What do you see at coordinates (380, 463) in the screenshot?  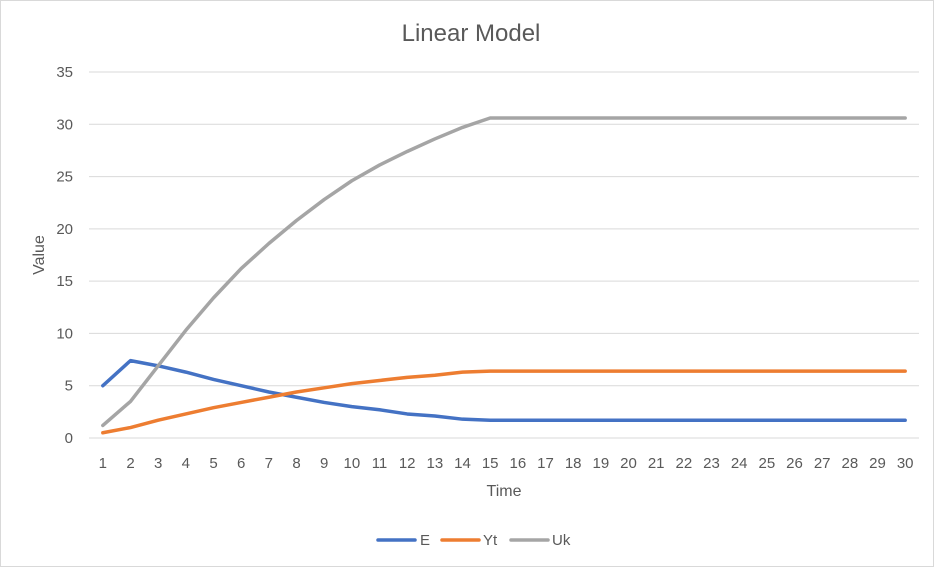 I see `x-tick-label: 11` at bounding box center [380, 463].